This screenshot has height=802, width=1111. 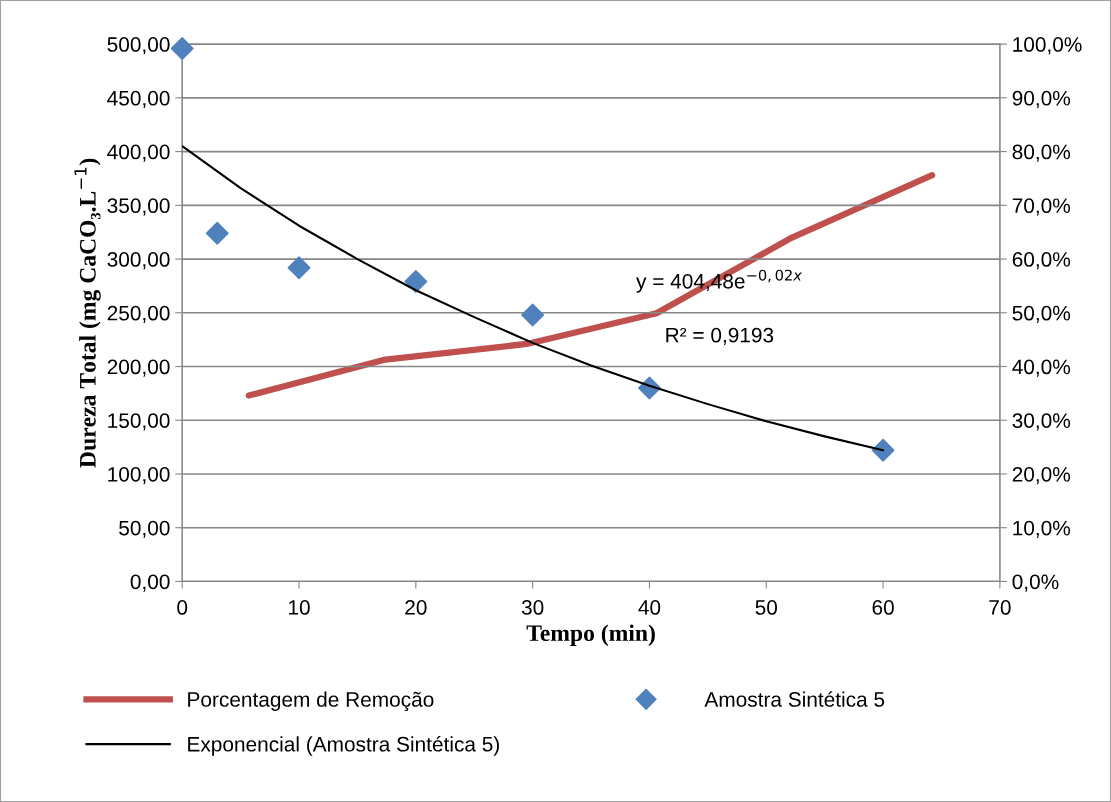 What do you see at coordinates (590, 635) in the screenshot?
I see `x-axis-title: Tempo (min)` at bounding box center [590, 635].